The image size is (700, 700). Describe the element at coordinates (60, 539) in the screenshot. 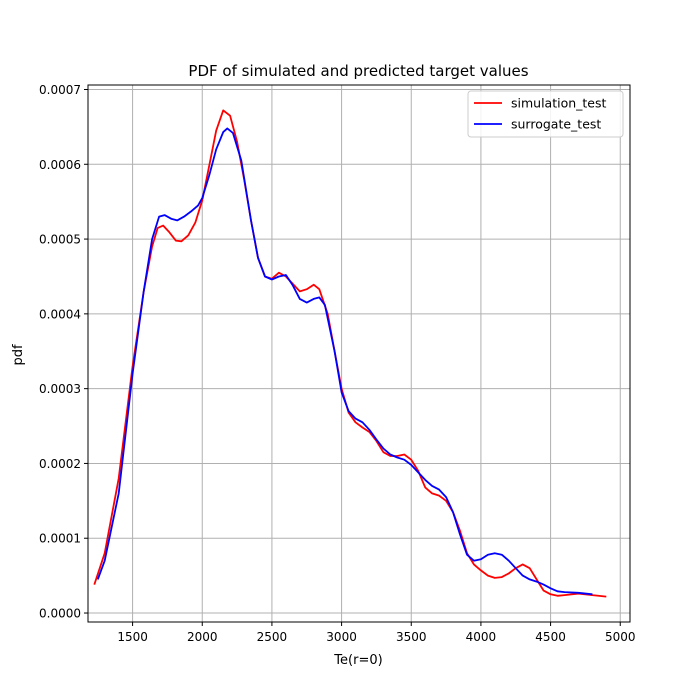

I see `y-tick-label: 0.0001` at that location.